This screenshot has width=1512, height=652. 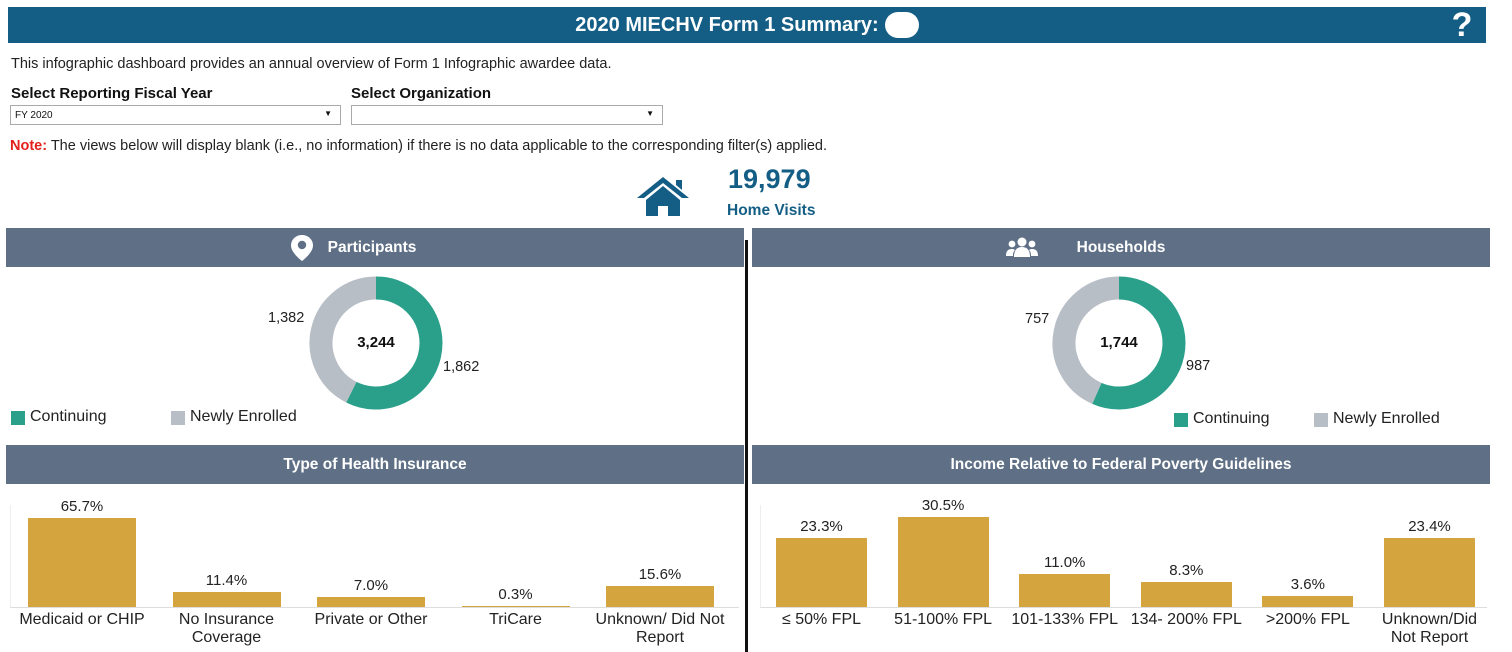 I want to click on bar-category-line: Report, so click(x=660, y=637).